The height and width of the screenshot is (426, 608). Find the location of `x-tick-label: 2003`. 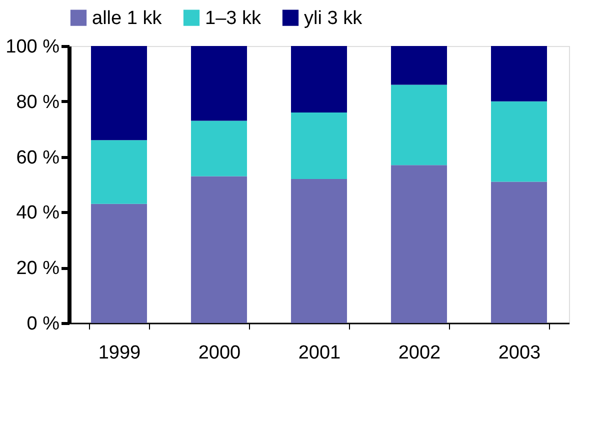

x-tick-label: 2003 is located at coordinates (519, 353).